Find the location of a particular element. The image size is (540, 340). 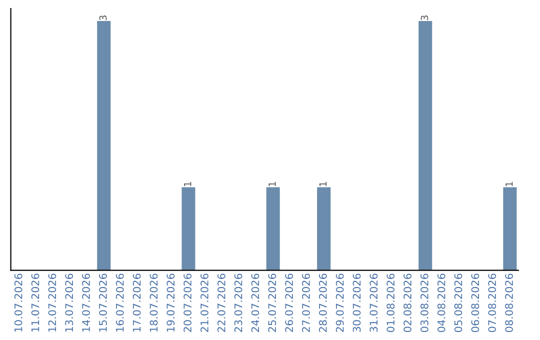

x-tick-label: 26.07.2026 is located at coordinates (289, 303).